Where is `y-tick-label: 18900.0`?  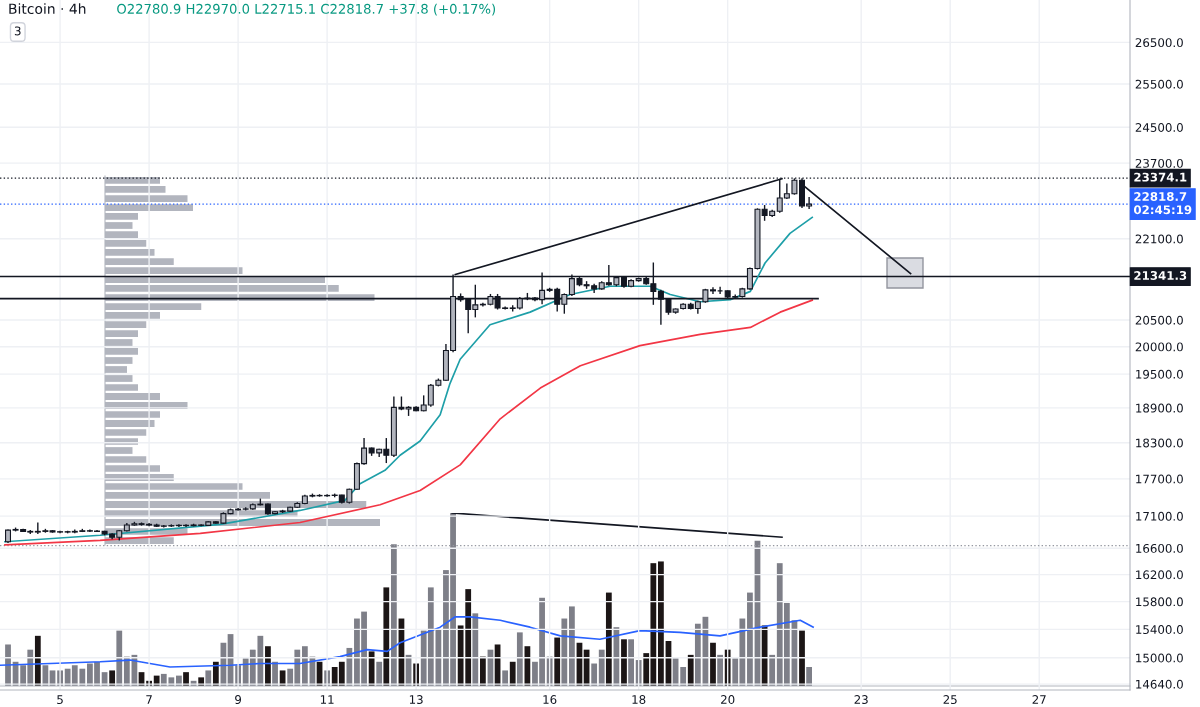 y-tick-label: 18900.0 is located at coordinates (1159, 408).